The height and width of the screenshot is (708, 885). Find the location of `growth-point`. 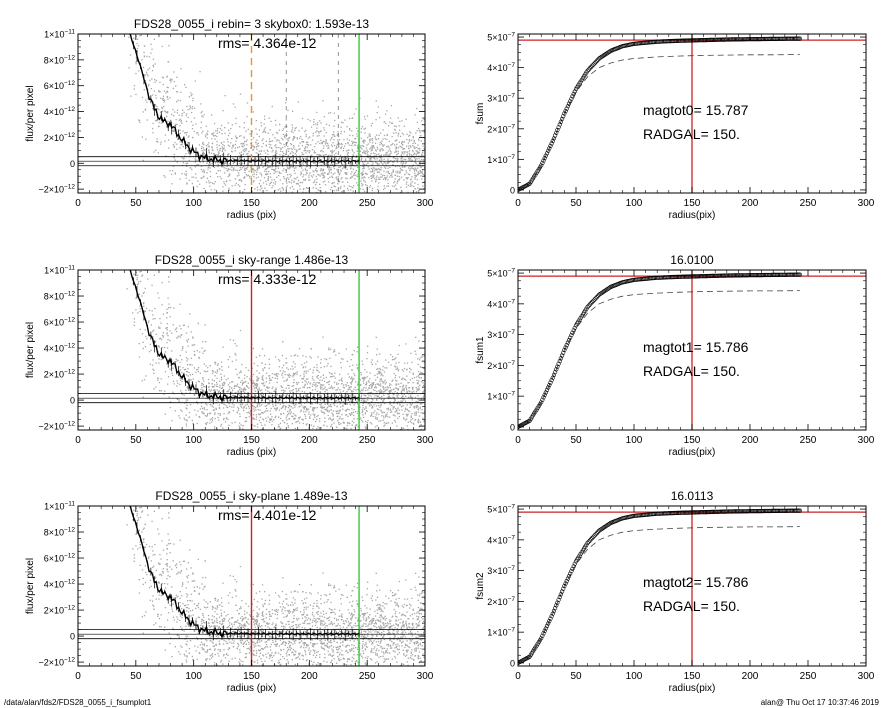

growth-point is located at coordinates (558, 127).